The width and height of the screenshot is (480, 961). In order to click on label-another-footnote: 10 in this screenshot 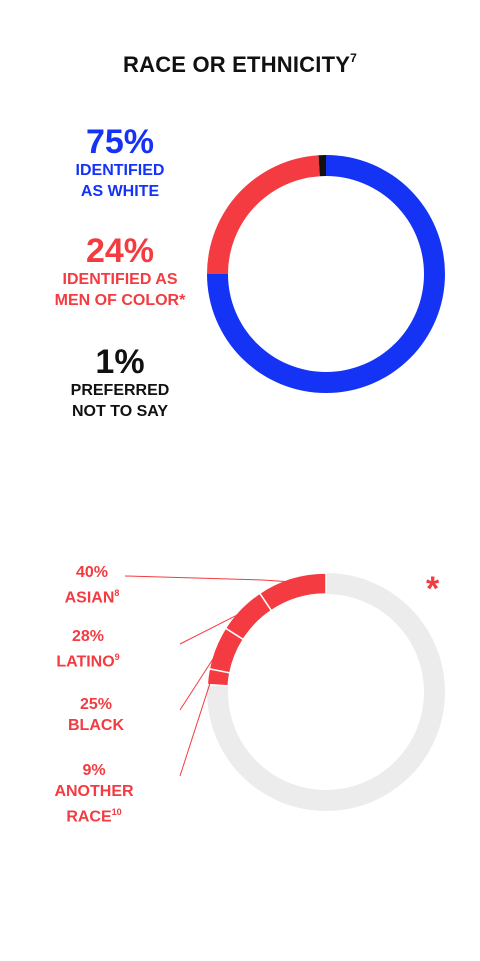, I will do `click(116, 812)`.